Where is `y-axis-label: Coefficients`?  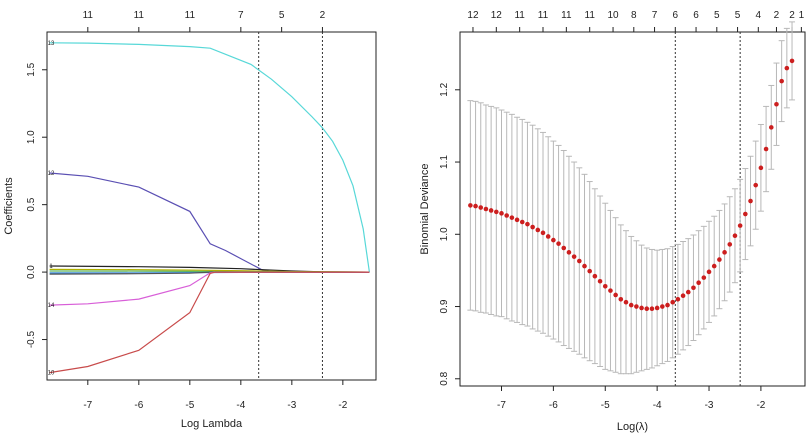
y-axis-label: Coefficients is located at coordinates (9, 206).